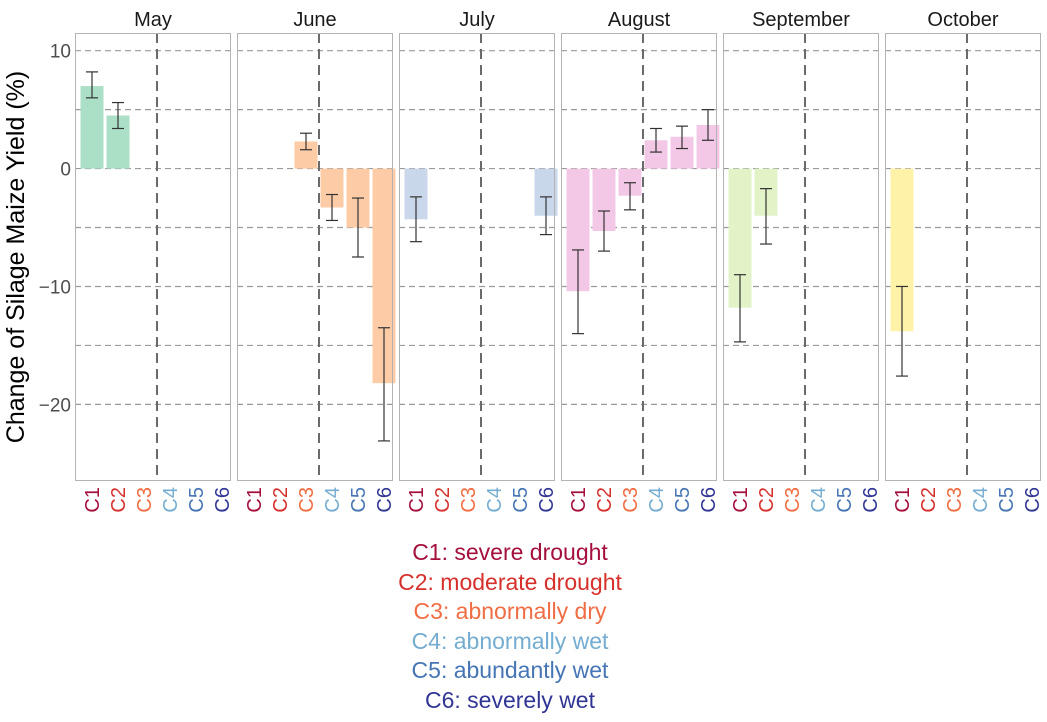 The height and width of the screenshot is (722, 1047). What do you see at coordinates (16, 257) in the screenshot?
I see `y-axis-title: Change of Silage Maize Yield (%)` at bounding box center [16, 257].